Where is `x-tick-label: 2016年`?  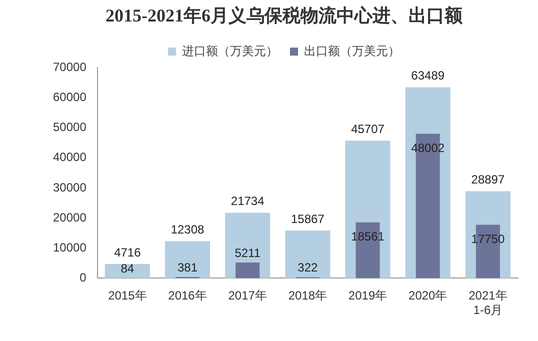
x-tick-label: 2016年 is located at coordinates (187, 295).